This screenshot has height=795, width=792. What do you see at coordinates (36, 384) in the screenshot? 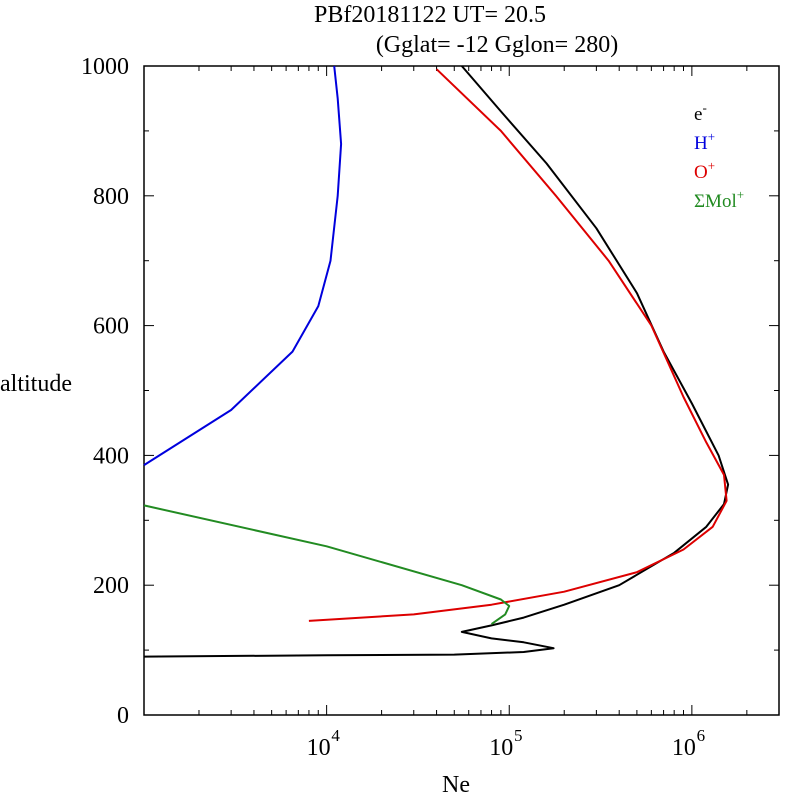
I see `y-axis-label: altitude` at bounding box center [36, 384].